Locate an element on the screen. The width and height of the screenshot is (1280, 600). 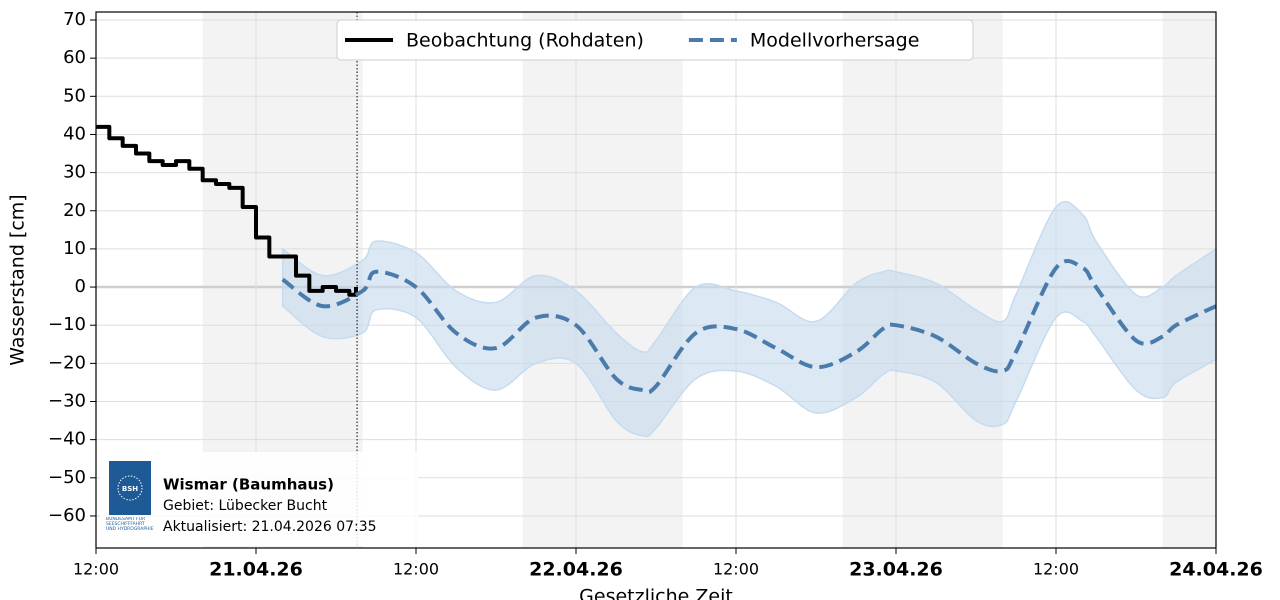
station-name: Wismar (Baumhaus) is located at coordinates (248, 485).